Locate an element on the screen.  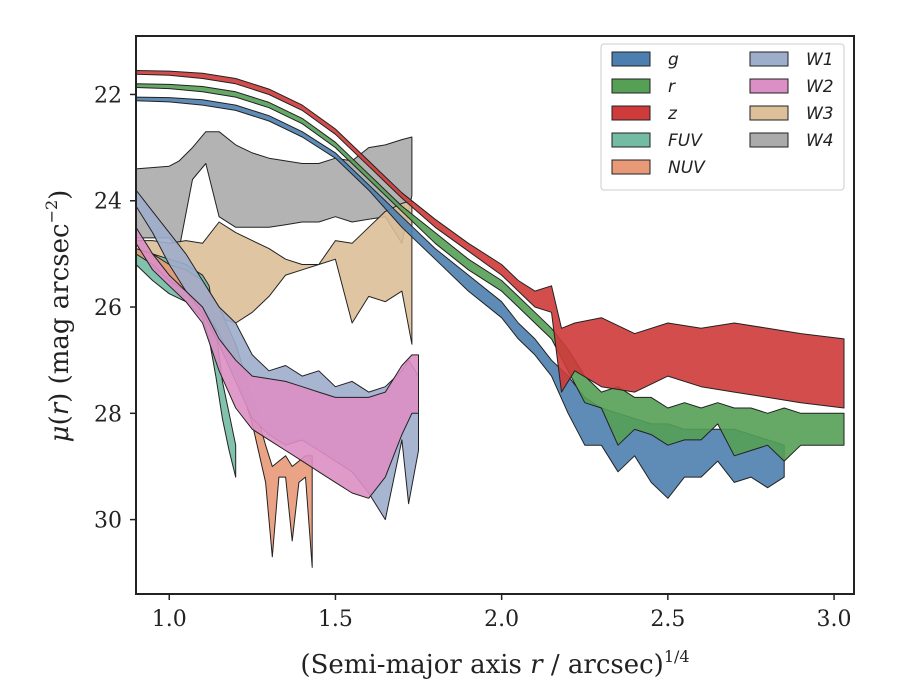
legend-swatch-z is located at coordinates (631, 113).